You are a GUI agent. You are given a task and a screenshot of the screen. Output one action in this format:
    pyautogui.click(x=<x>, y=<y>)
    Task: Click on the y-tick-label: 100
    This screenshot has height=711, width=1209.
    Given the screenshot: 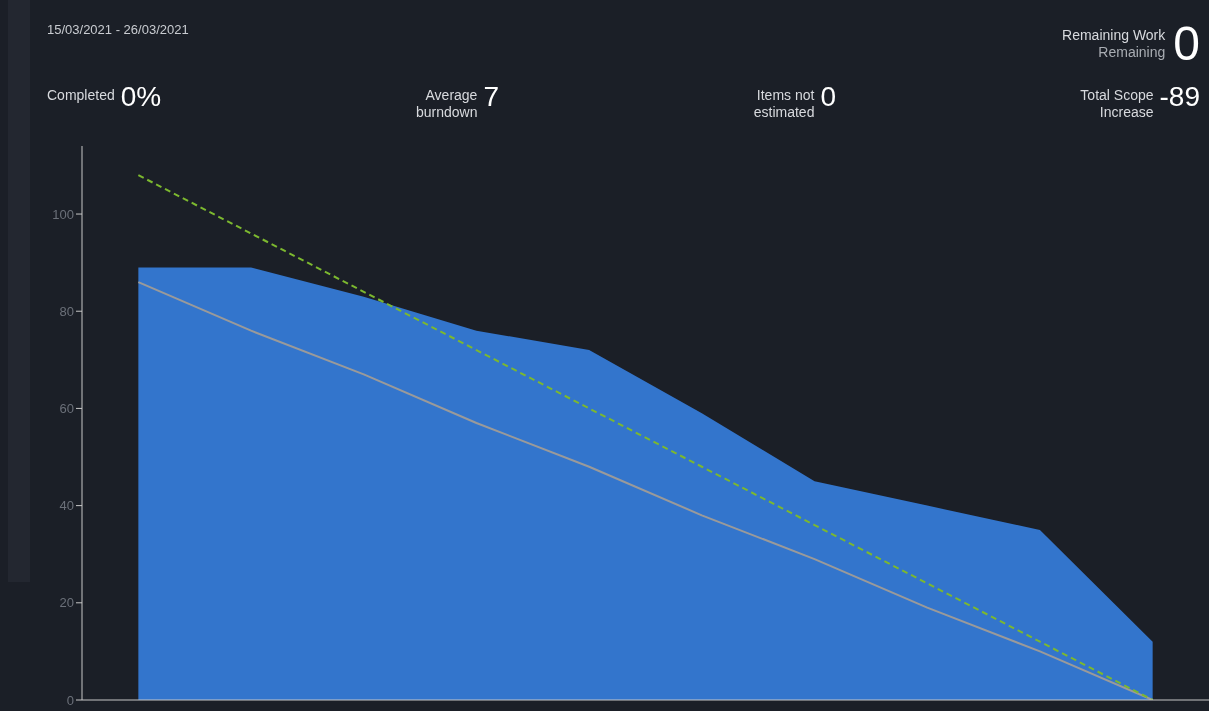 What is the action you would take?
    pyautogui.click(x=63, y=214)
    